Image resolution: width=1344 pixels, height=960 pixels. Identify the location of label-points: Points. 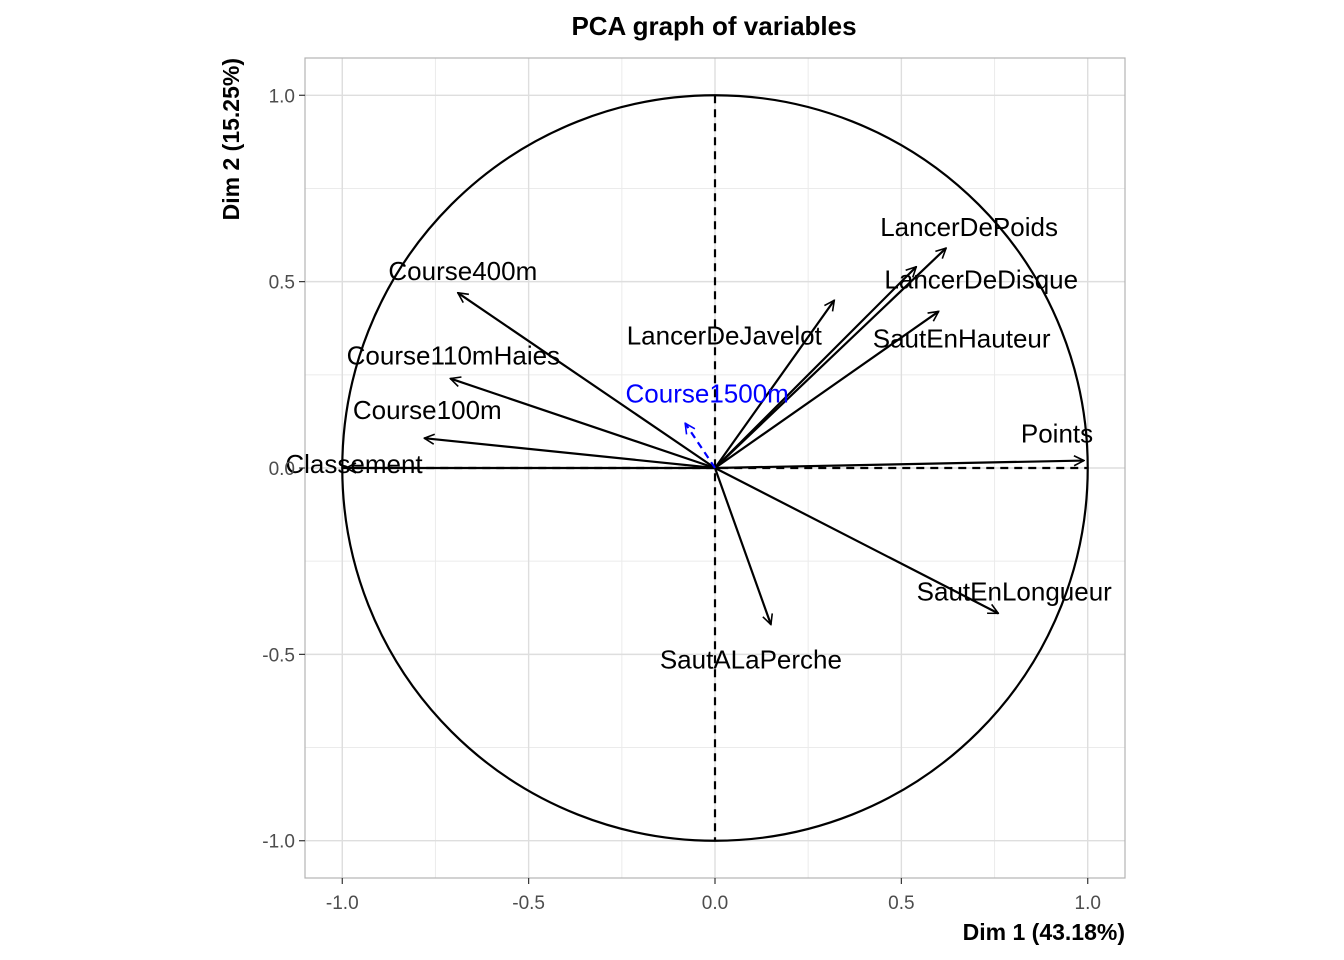
(1057, 434).